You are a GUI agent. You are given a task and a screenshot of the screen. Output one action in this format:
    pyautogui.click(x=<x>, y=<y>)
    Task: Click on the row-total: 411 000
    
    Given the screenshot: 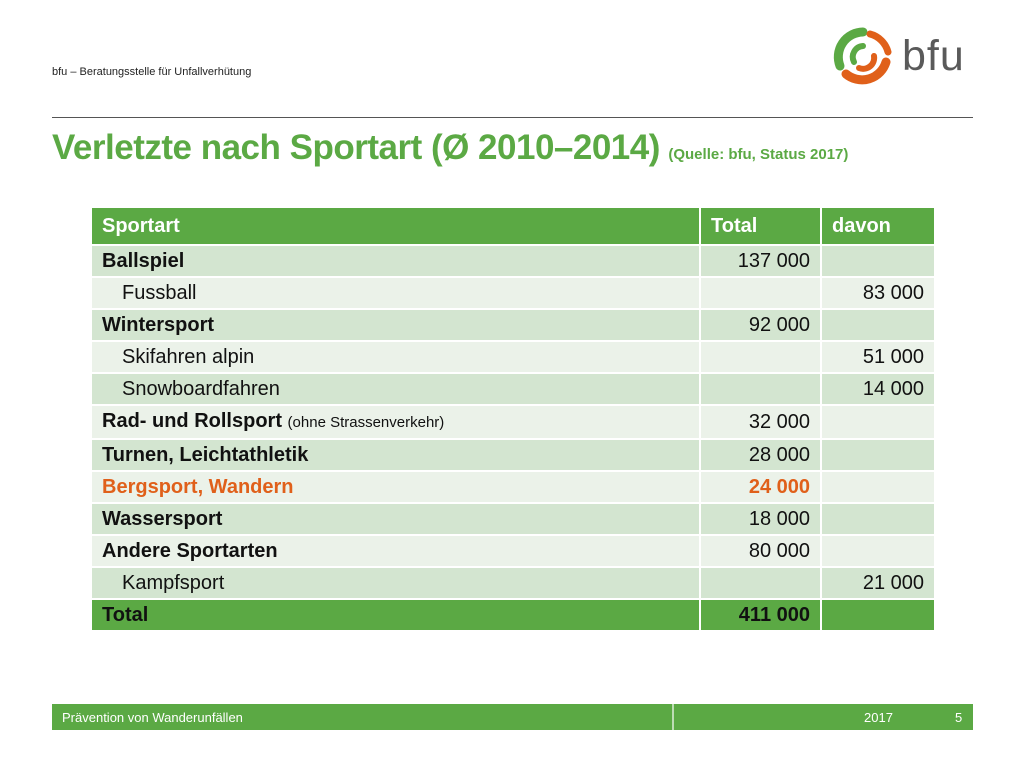 What is the action you would take?
    pyautogui.click(x=760, y=615)
    